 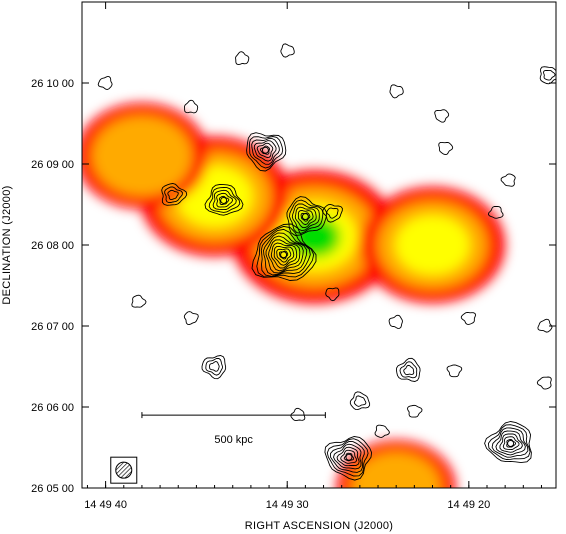 What do you see at coordinates (233, 429) in the screenshot?
I see `scale-bar: 500 kpc` at bounding box center [233, 429].